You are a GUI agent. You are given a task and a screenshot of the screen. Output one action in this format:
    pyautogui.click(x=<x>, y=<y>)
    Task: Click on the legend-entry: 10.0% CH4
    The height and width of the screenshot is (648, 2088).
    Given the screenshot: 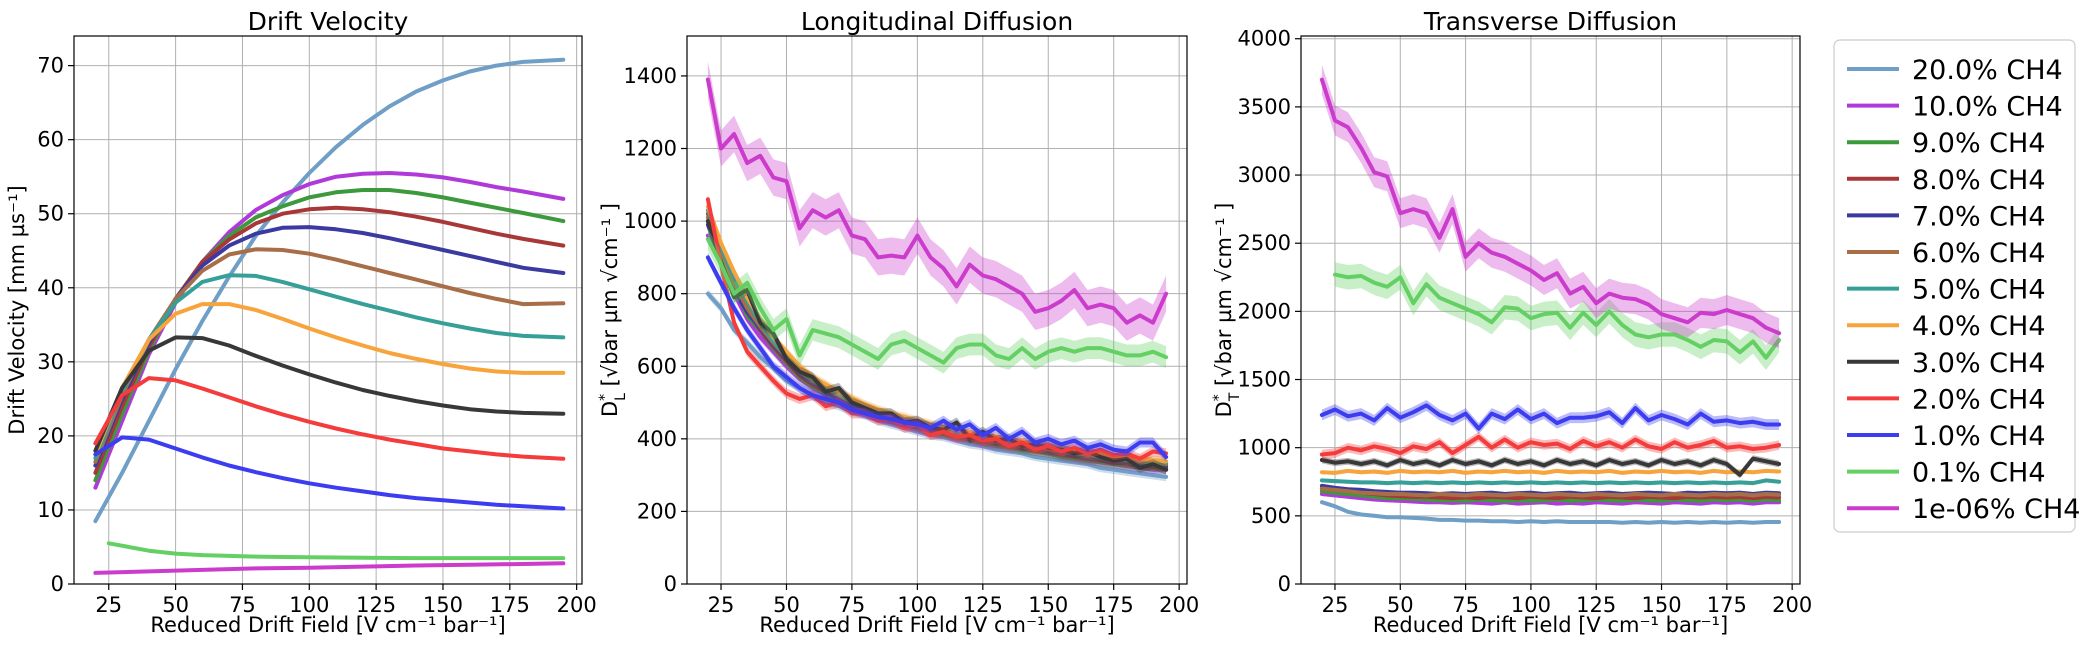 What is the action you would take?
    pyautogui.click(x=1955, y=107)
    